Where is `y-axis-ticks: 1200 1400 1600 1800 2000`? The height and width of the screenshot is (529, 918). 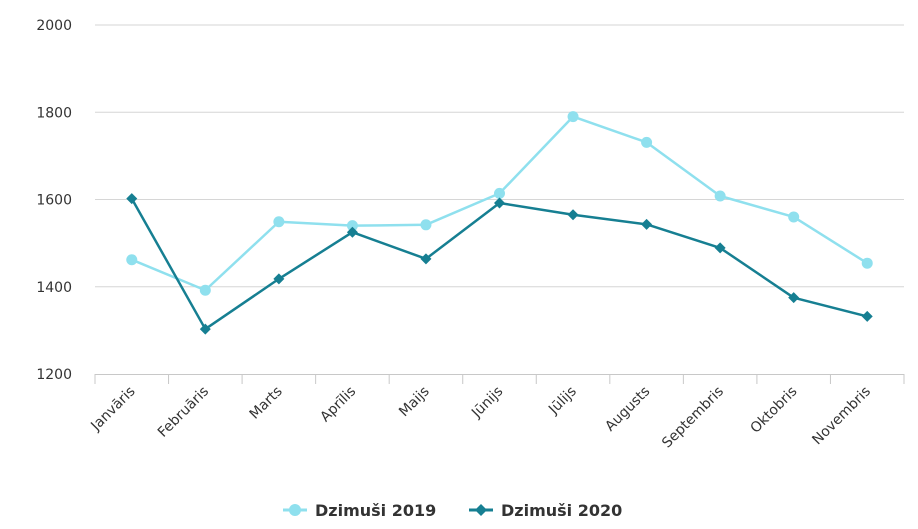 y-axis-ticks: 1200 1400 1600 1800 2000 is located at coordinates (54, 200).